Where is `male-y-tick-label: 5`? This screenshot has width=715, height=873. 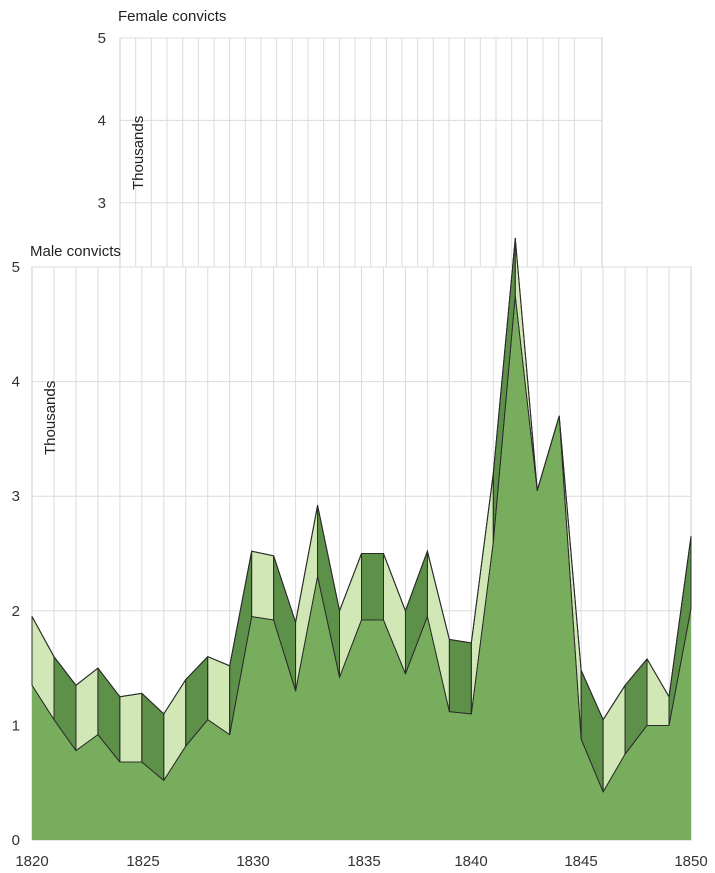 male-y-tick-label: 5 is located at coordinates (16, 267).